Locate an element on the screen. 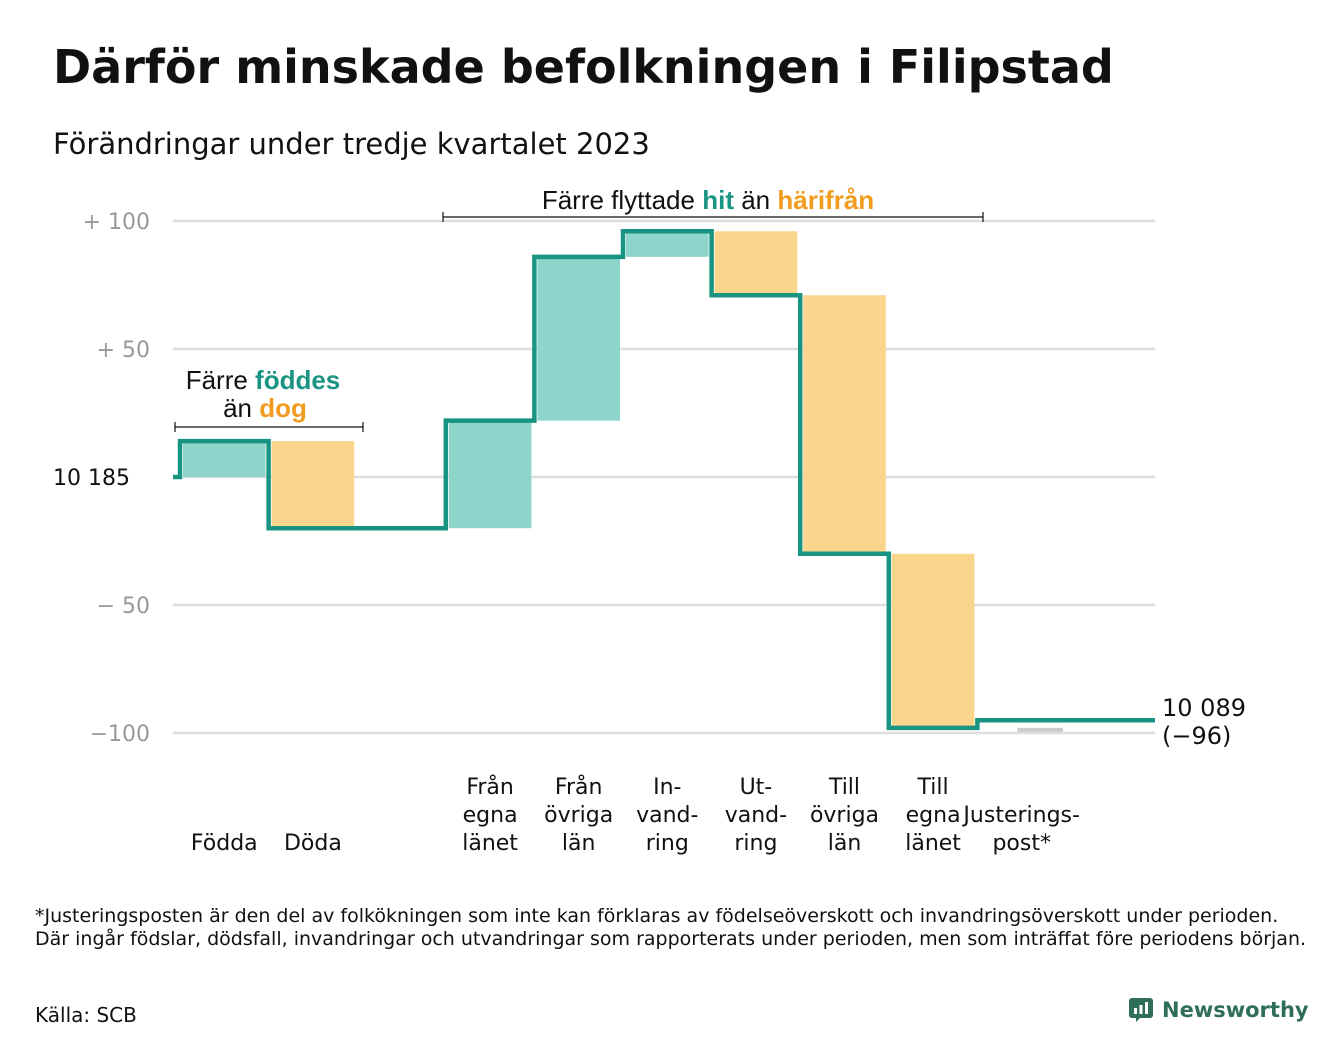 The image size is (1340, 1060). births-annotation-line2: än dog is located at coordinates (265, 408).